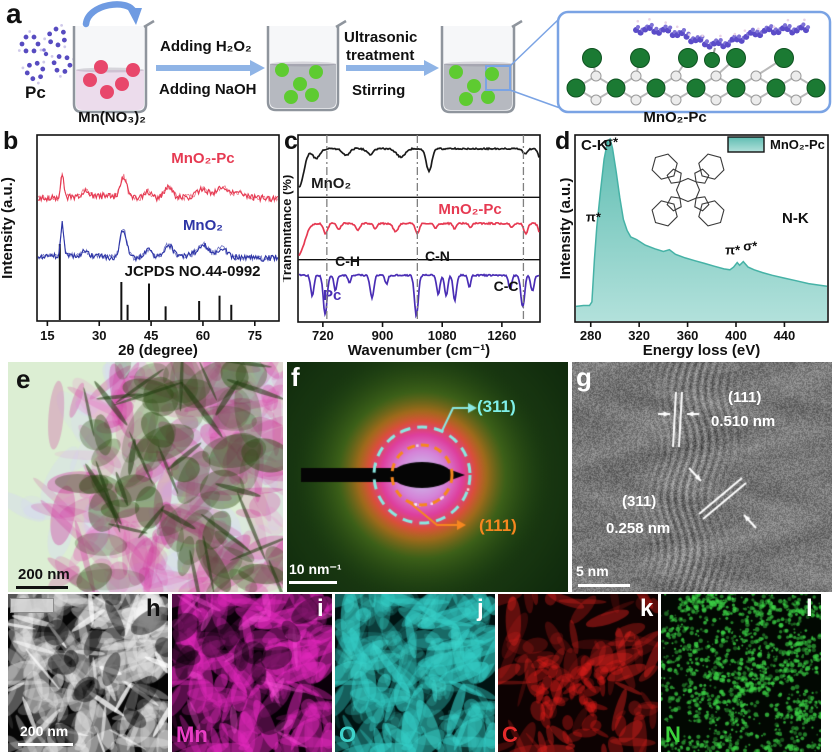 Image resolution: width=832 pixels, height=754 pixels. Describe the element at coordinates (112, 117) in the screenshot. I see `precursor-label: Mn(NO₃)₂` at that location.